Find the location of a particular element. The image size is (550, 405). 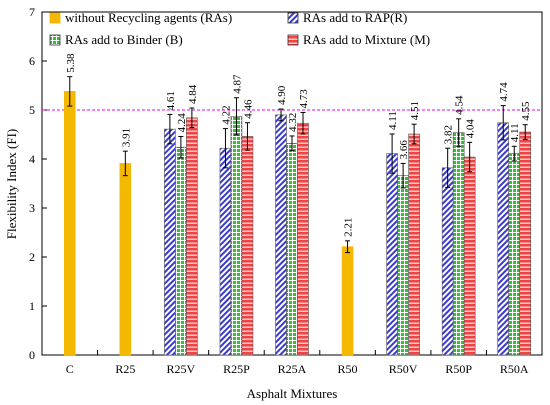

y-axis-label: Flexibility Index (FI) is located at coordinates (11, 184).